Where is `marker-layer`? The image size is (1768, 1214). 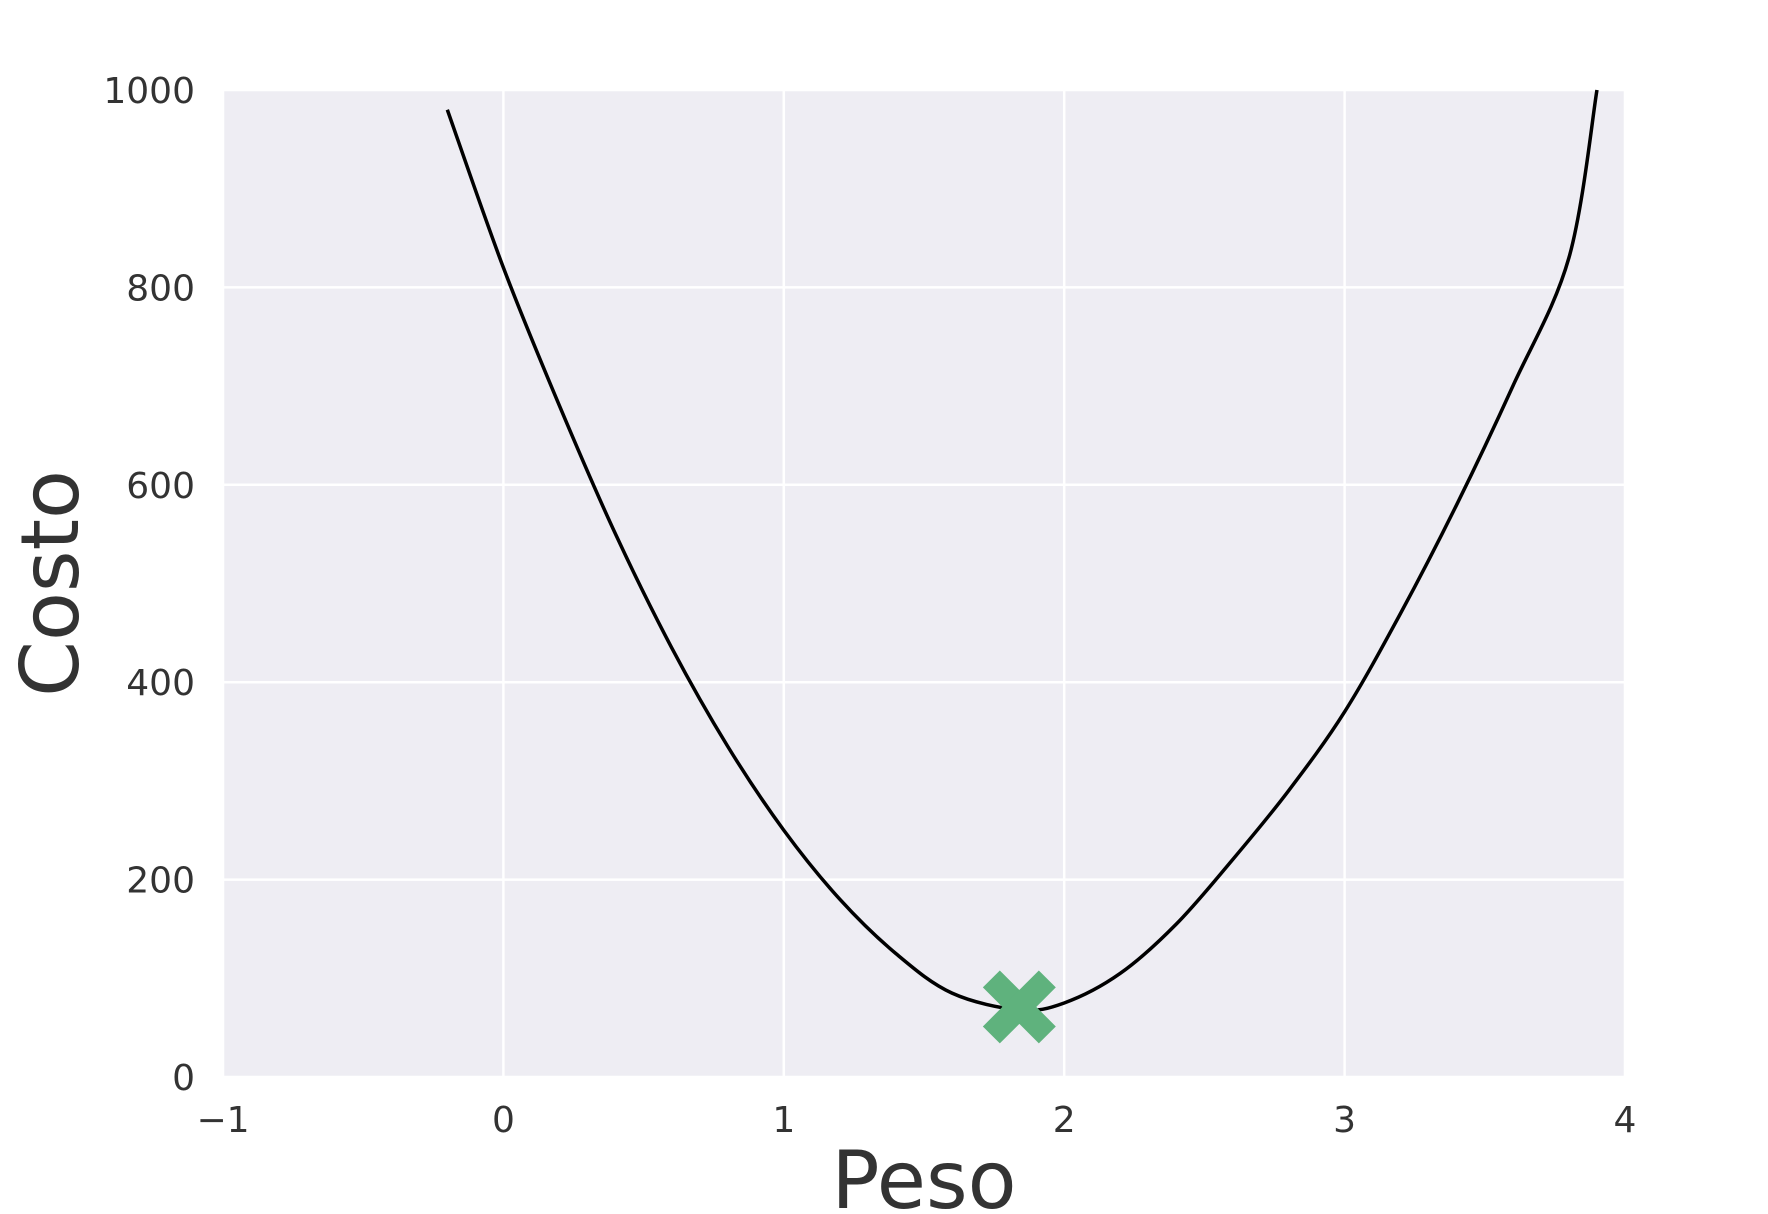
marker-layer is located at coordinates (1019, 1007).